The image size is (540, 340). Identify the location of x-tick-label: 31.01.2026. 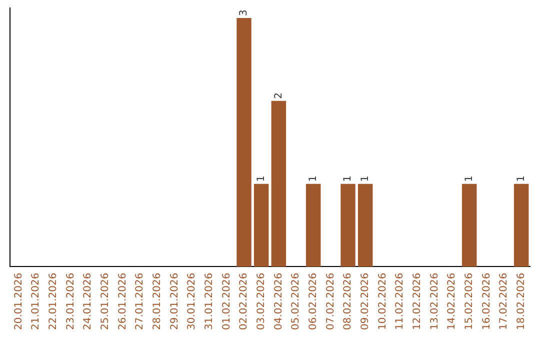
(209, 301).